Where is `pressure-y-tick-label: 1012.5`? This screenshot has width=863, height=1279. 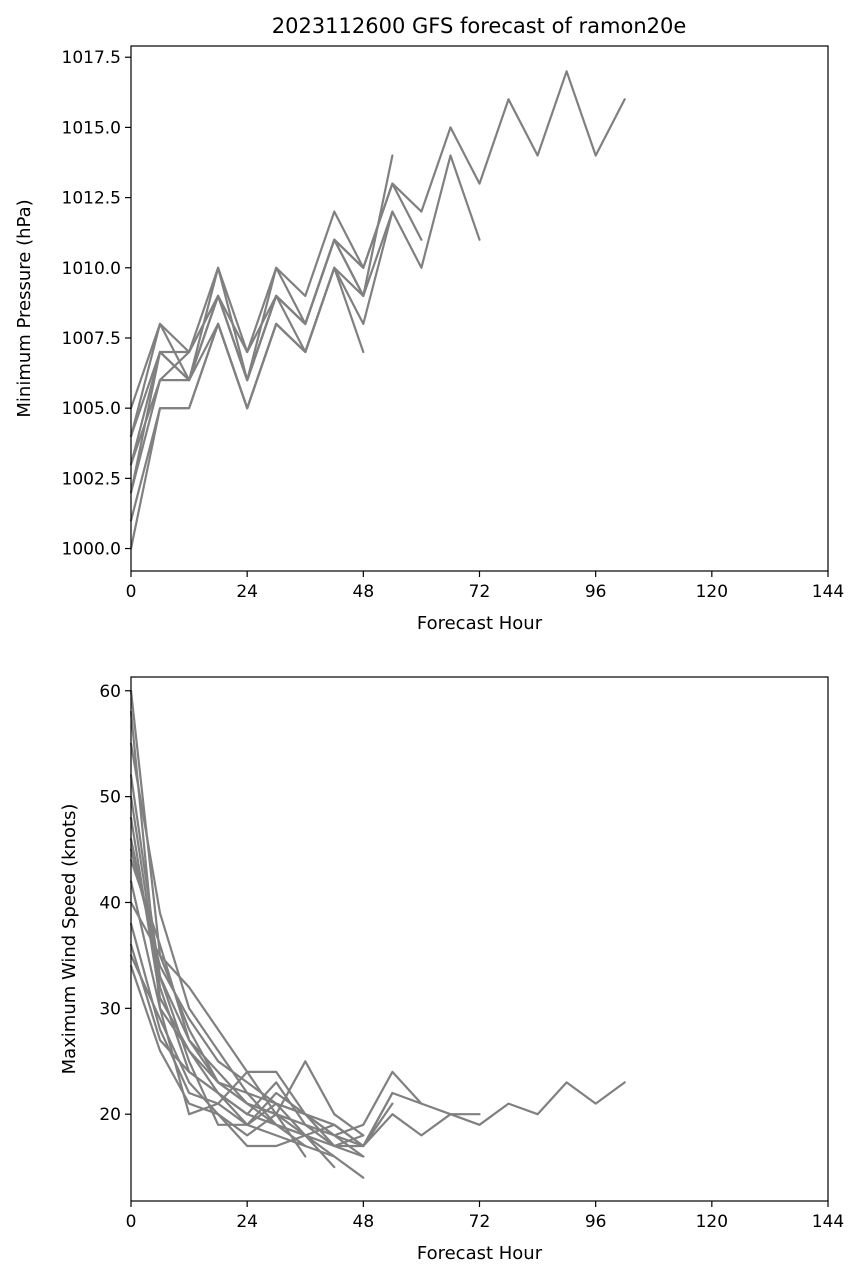 pressure-y-tick-label: 1012.5 is located at coordinates (91, 199).